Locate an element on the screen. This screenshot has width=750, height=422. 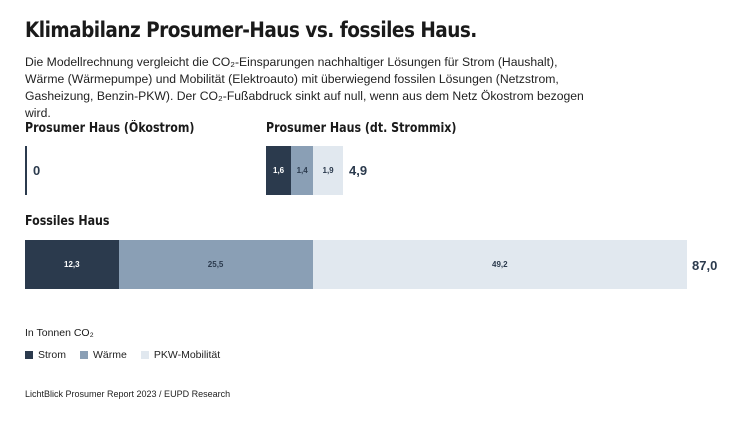
bar-strom: 1,6 is located at coordinates (279, 170).